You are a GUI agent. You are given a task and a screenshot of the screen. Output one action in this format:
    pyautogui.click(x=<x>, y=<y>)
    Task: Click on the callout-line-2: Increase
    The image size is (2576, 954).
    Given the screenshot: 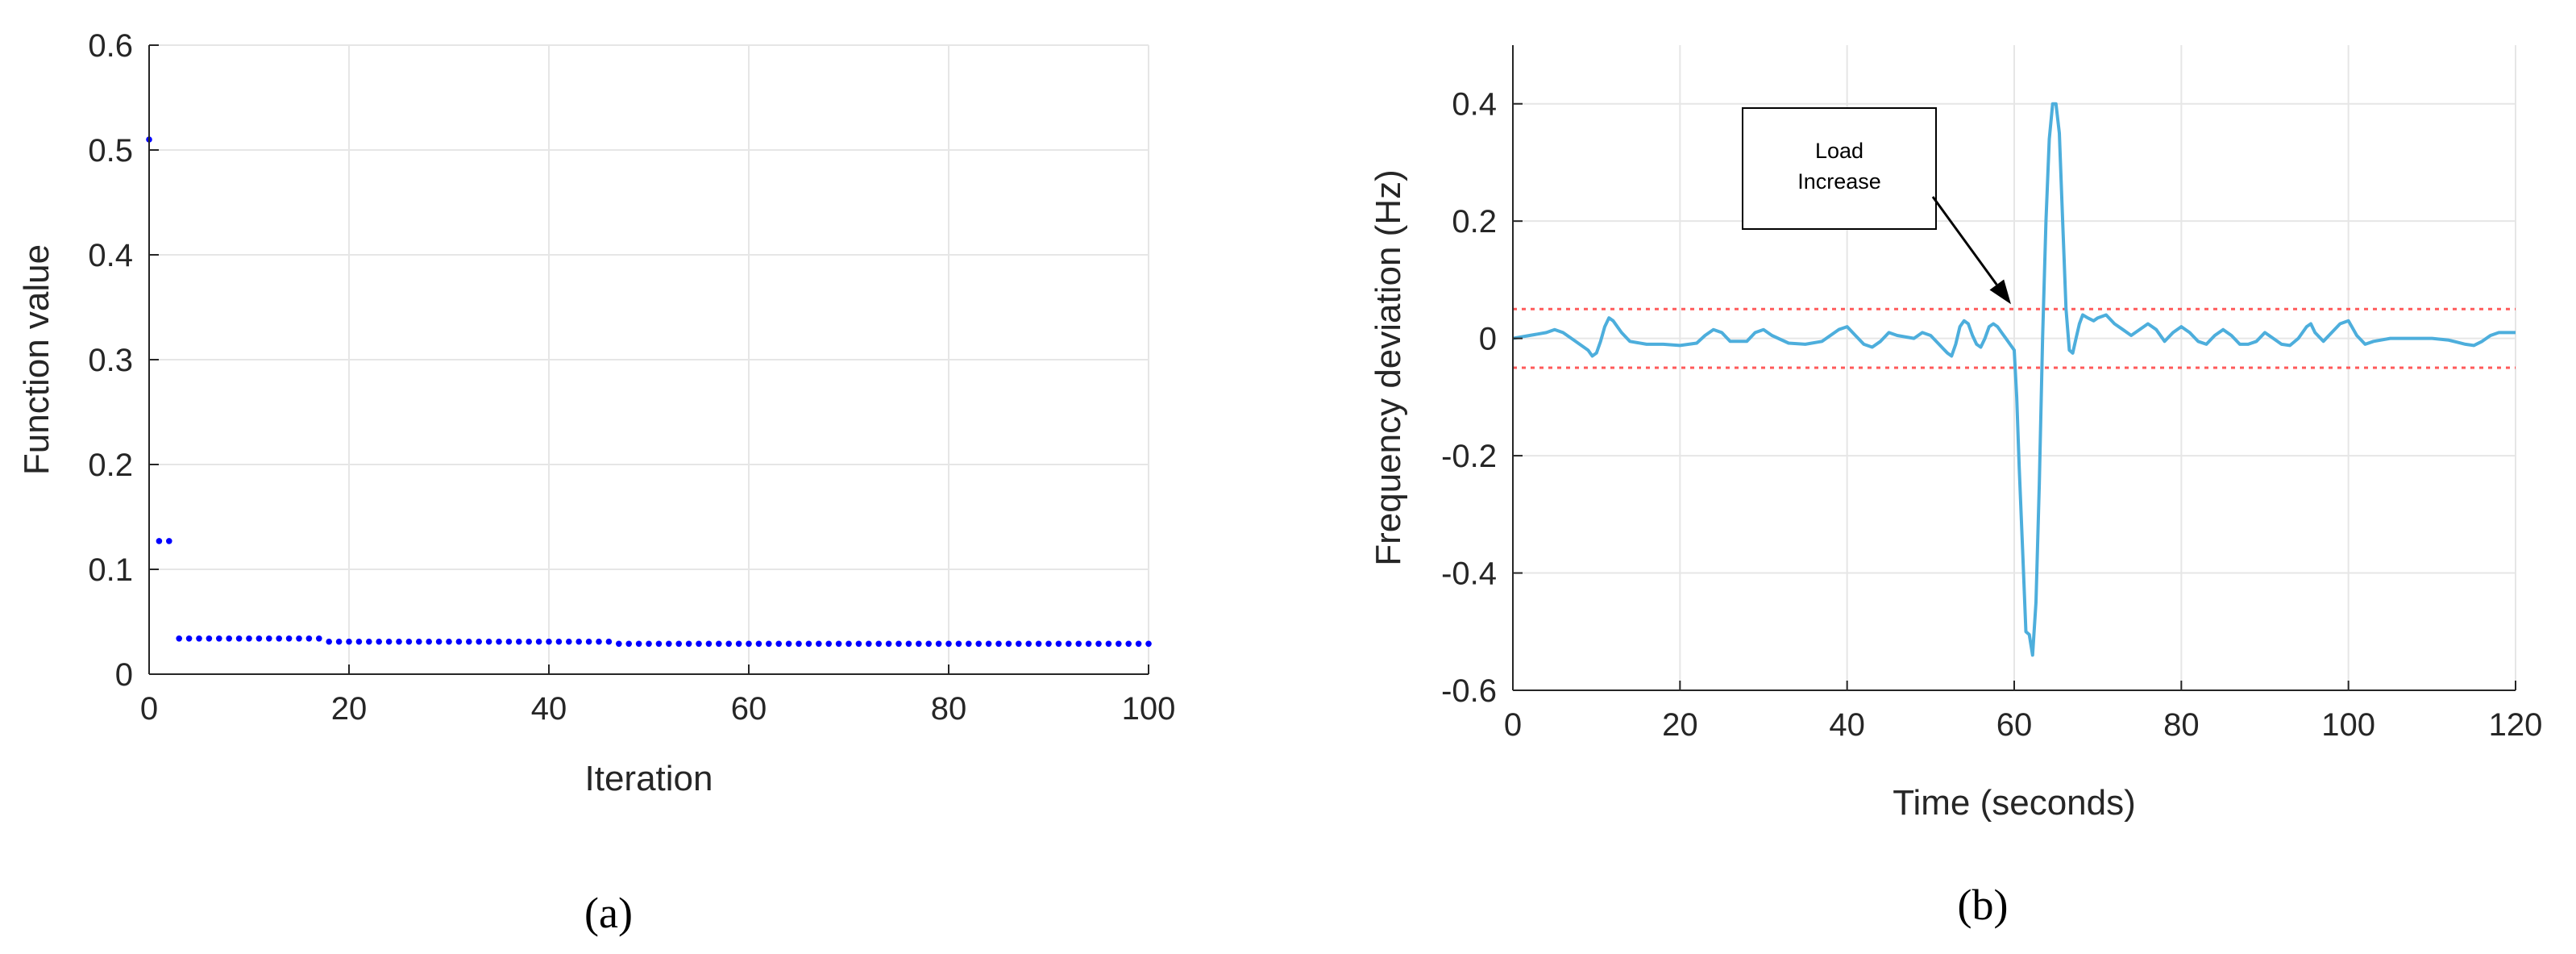 What is the action you would take?
    pyautogui.click(x=1839, y=181)
    